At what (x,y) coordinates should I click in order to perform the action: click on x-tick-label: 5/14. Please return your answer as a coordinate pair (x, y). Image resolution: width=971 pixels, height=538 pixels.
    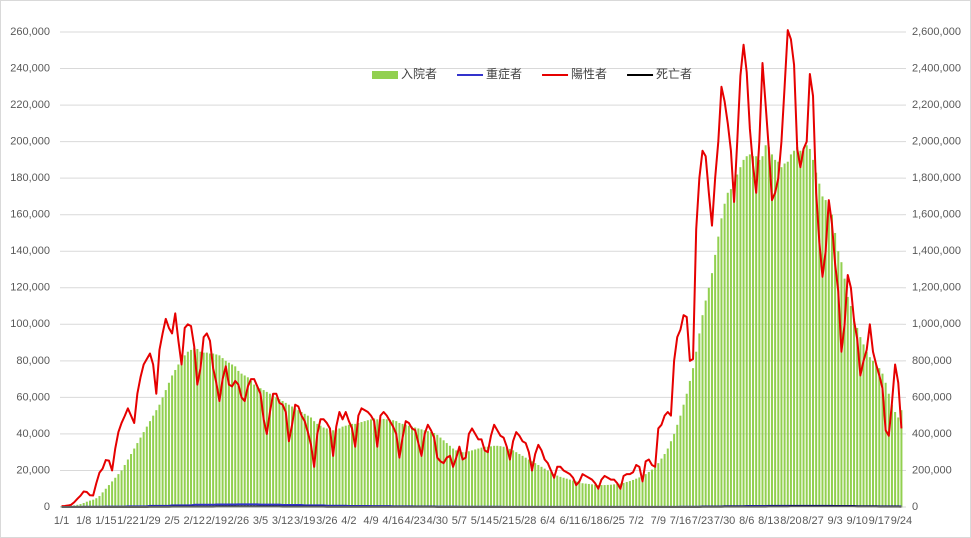
    Looking at the image, I should click on (481, 521).